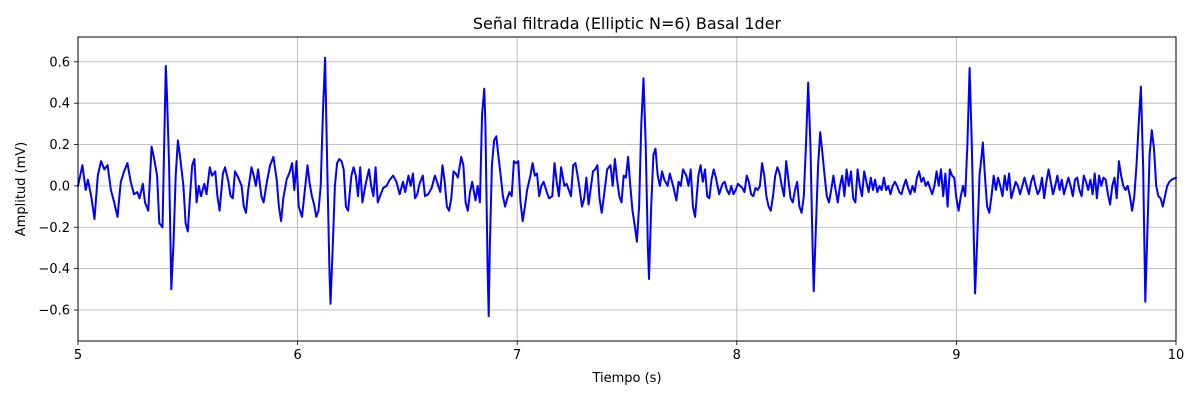 This screenshot has width=1200, height=404. Describe the element at coordinates (54, 310) in the screenshot. I see `y-tick-label: −0.6` at that location.